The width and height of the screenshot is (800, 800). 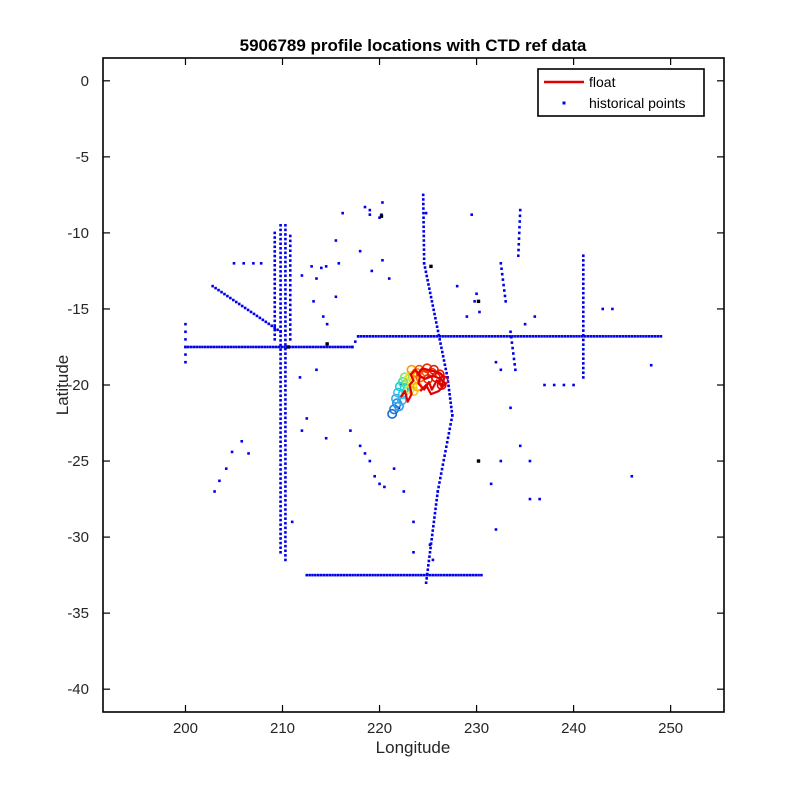 What do you see at coordinates (82, 157) in the screenshot?
I see `y-tick-label: -5` at bounding box center [82, 157].